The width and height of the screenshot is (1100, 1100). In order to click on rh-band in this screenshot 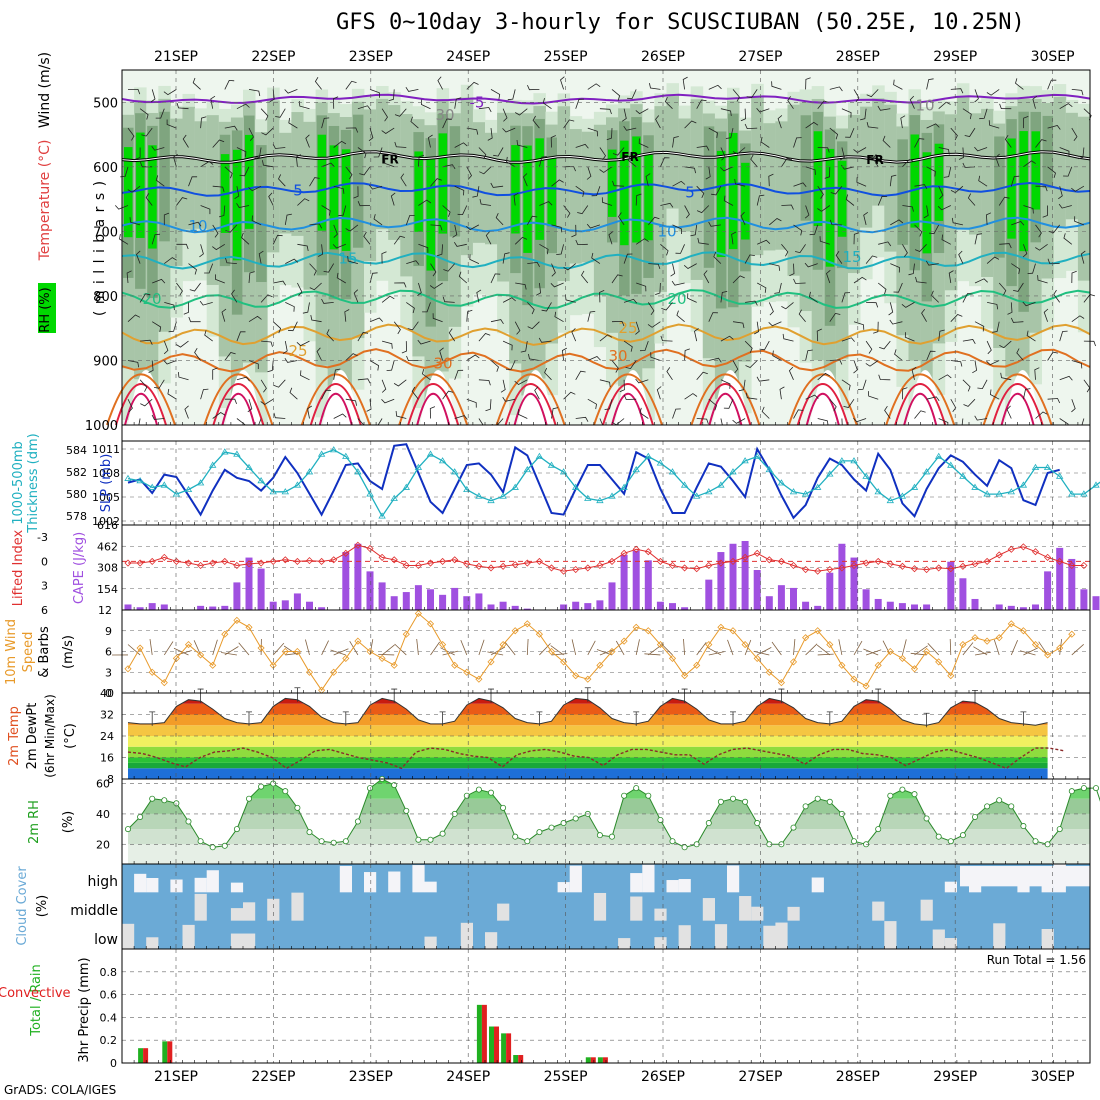, I will do `click(609, 821)`.